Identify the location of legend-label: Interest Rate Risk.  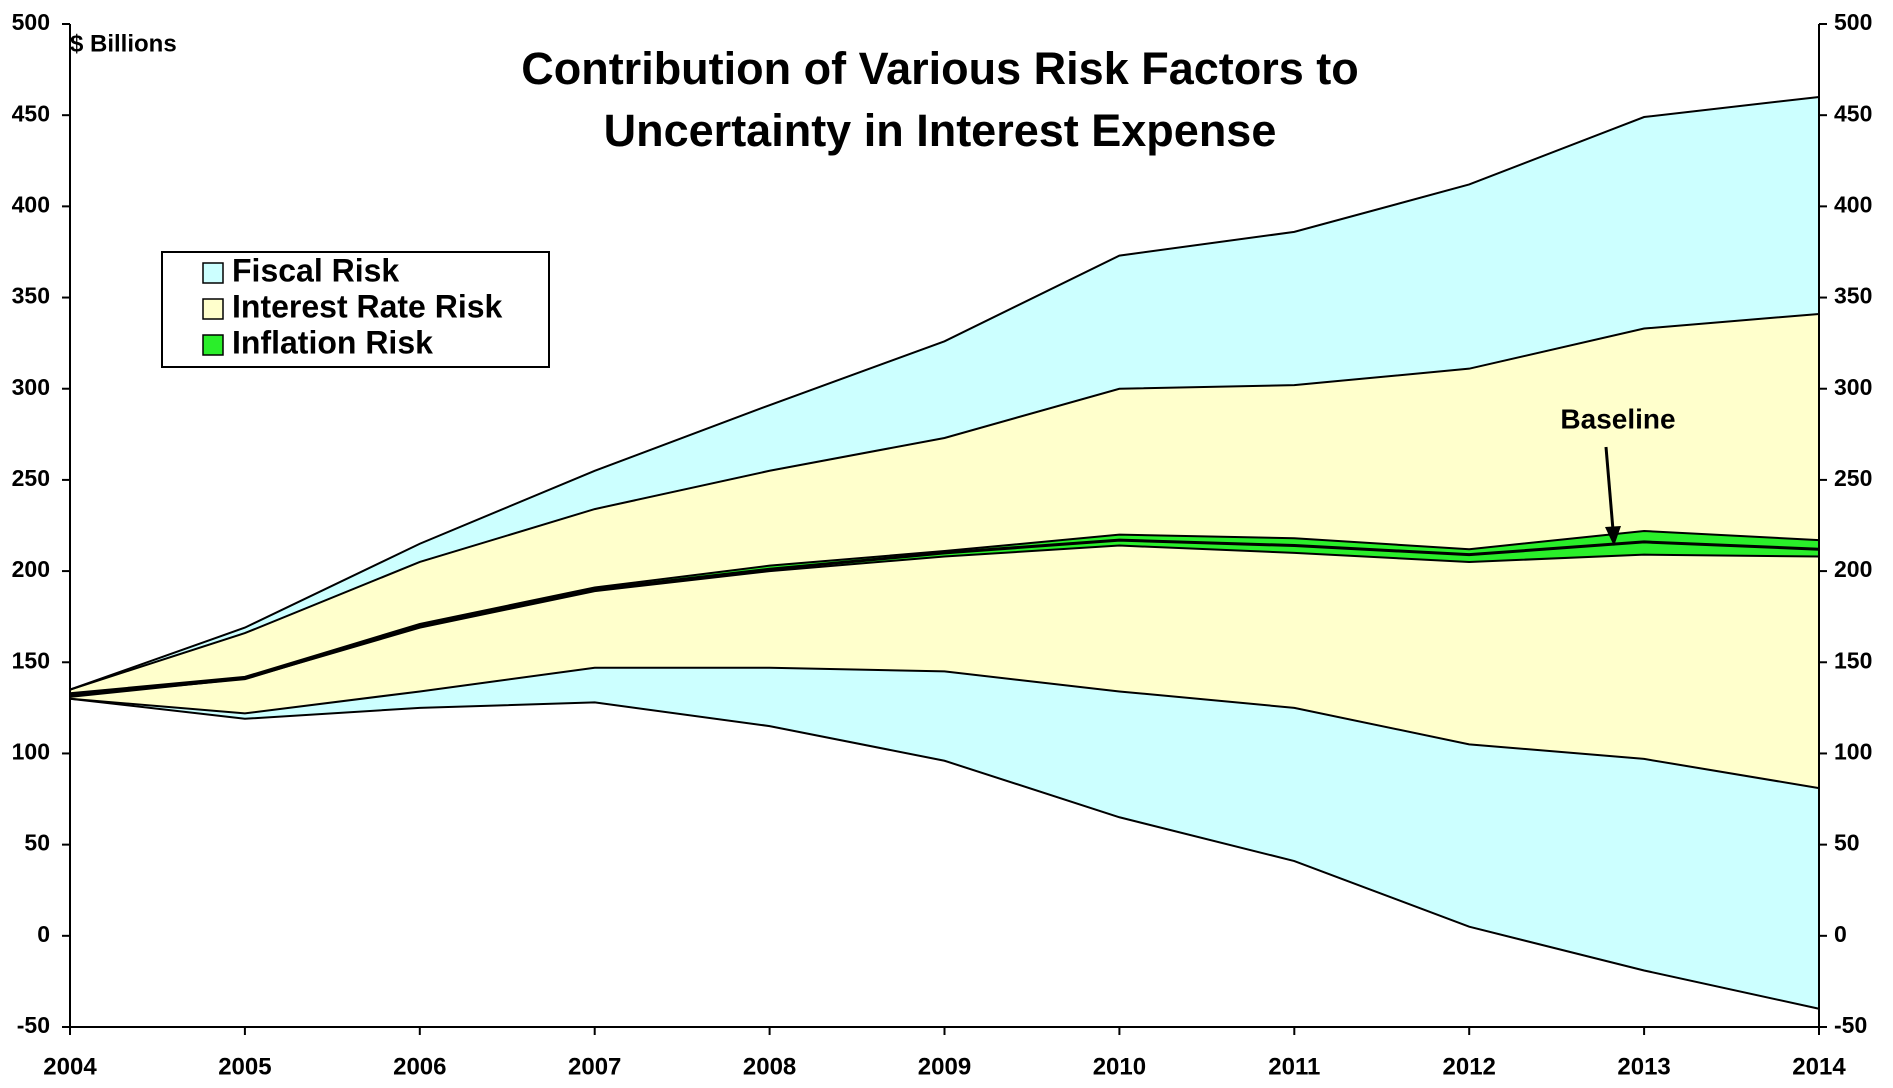
(367, 306).